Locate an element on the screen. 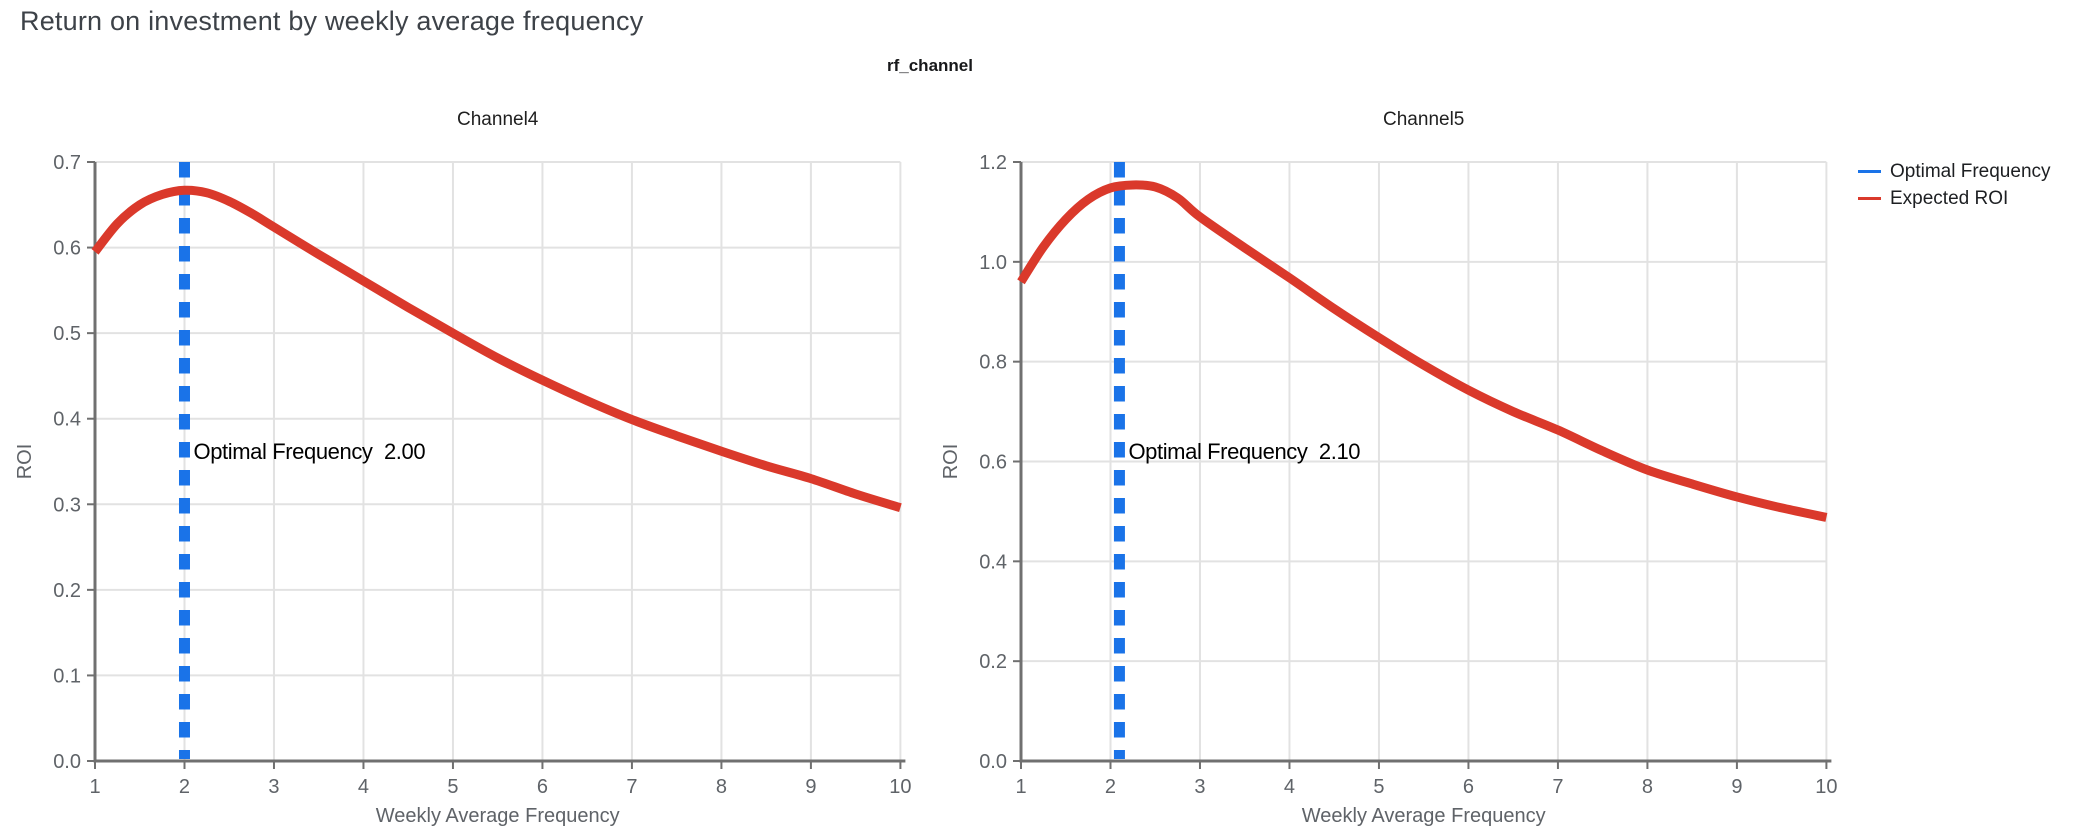  y-tick-label: 0.1 is located at coordinates (67, 676).